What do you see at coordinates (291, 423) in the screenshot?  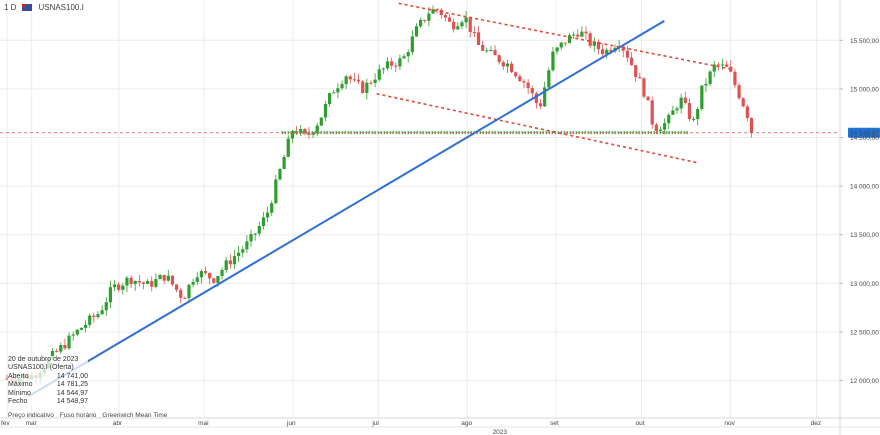 I see `x-tick-label: jun` at bounding box center [291, 423].